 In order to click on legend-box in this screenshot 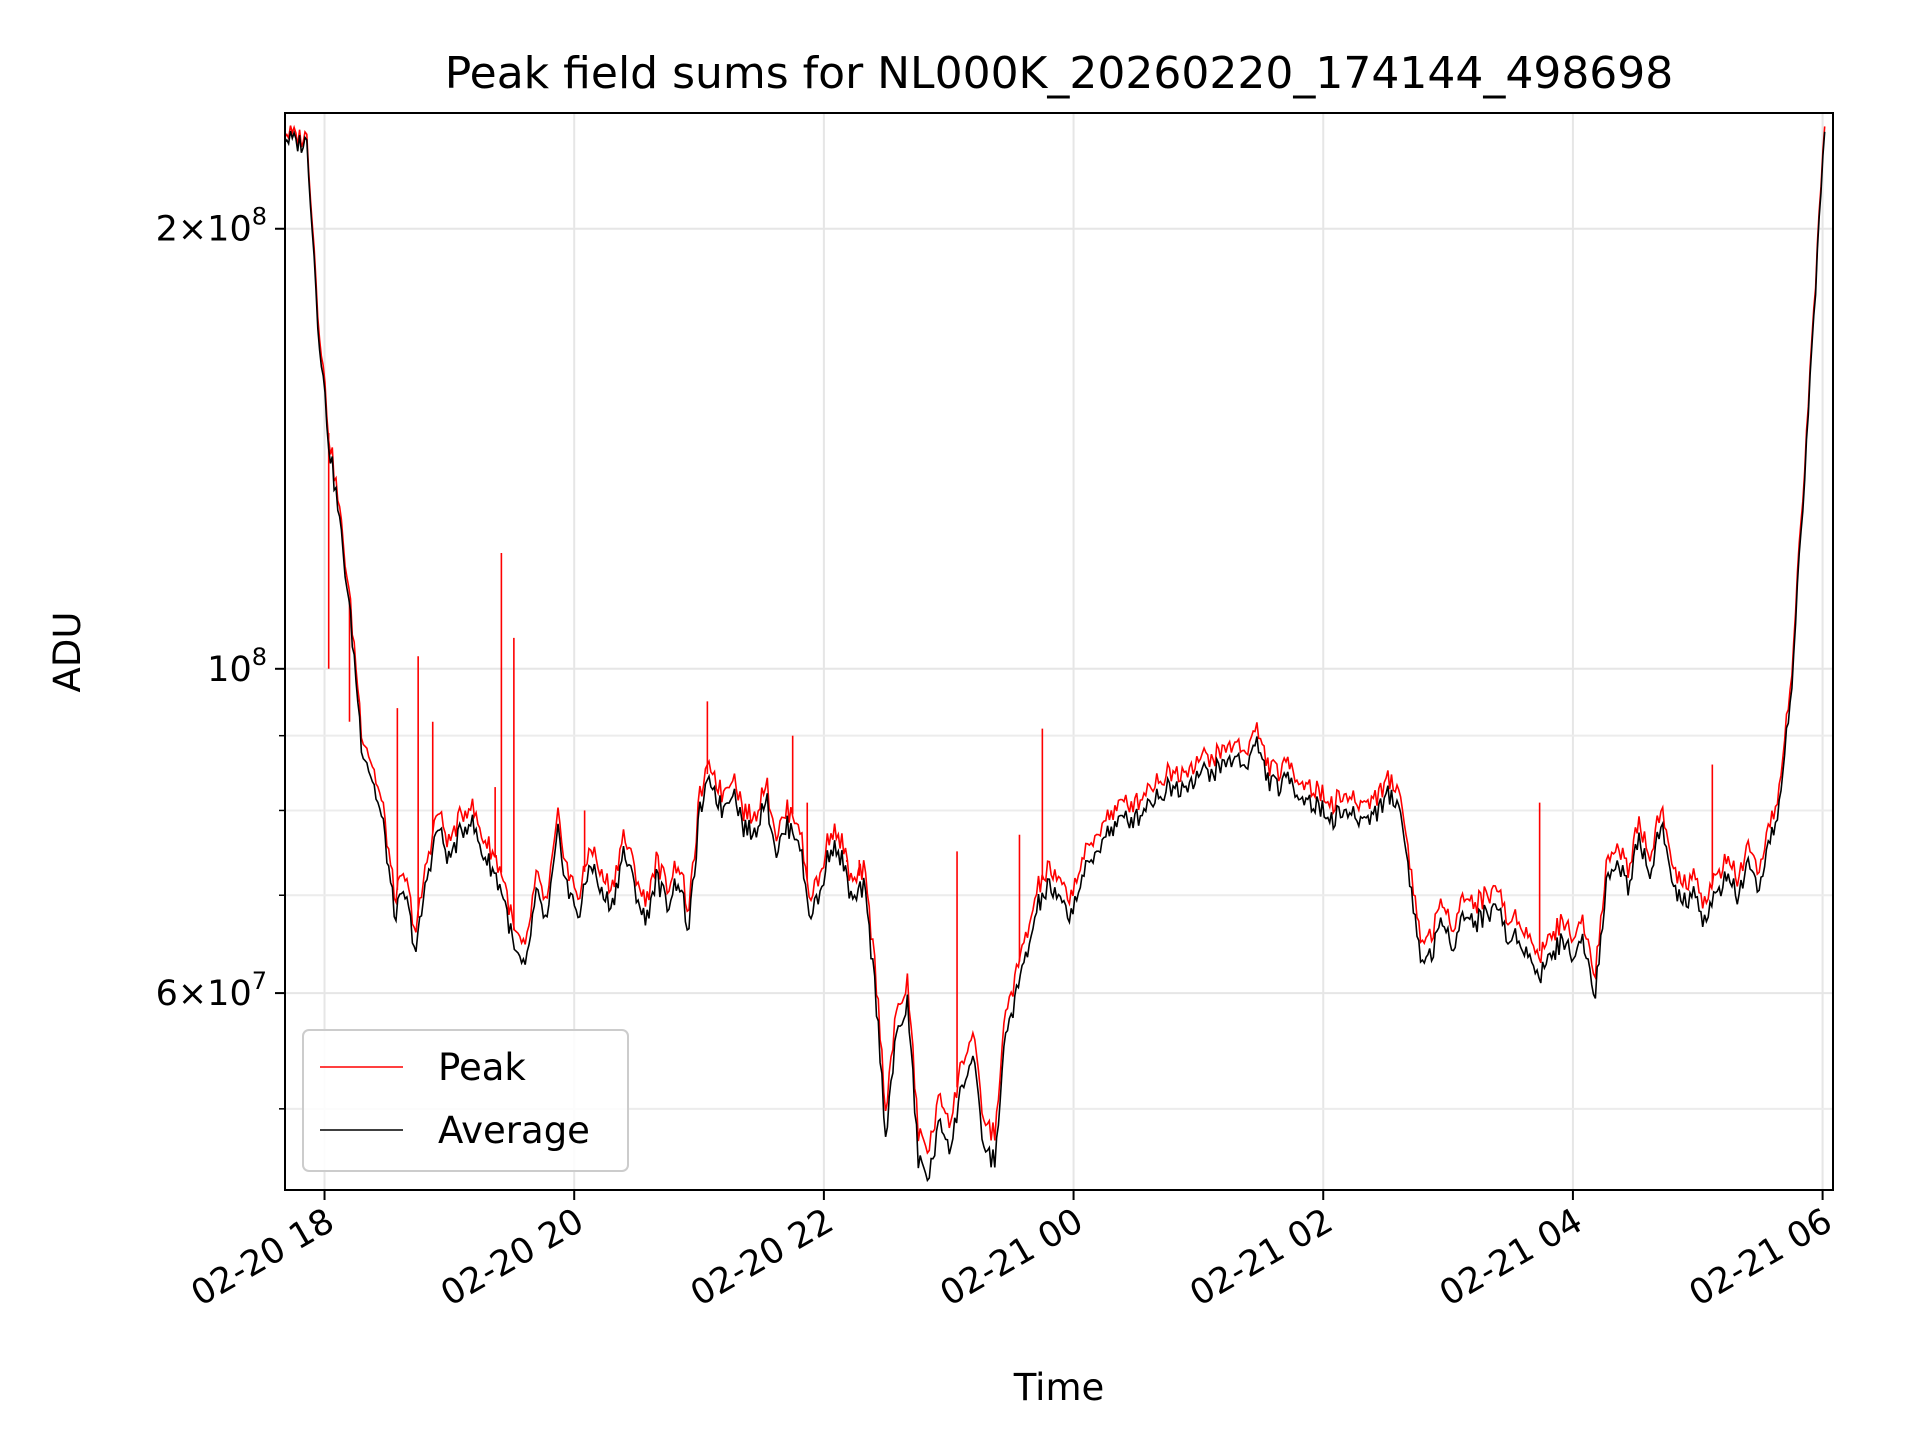, I will do `click(465, 1100)`.